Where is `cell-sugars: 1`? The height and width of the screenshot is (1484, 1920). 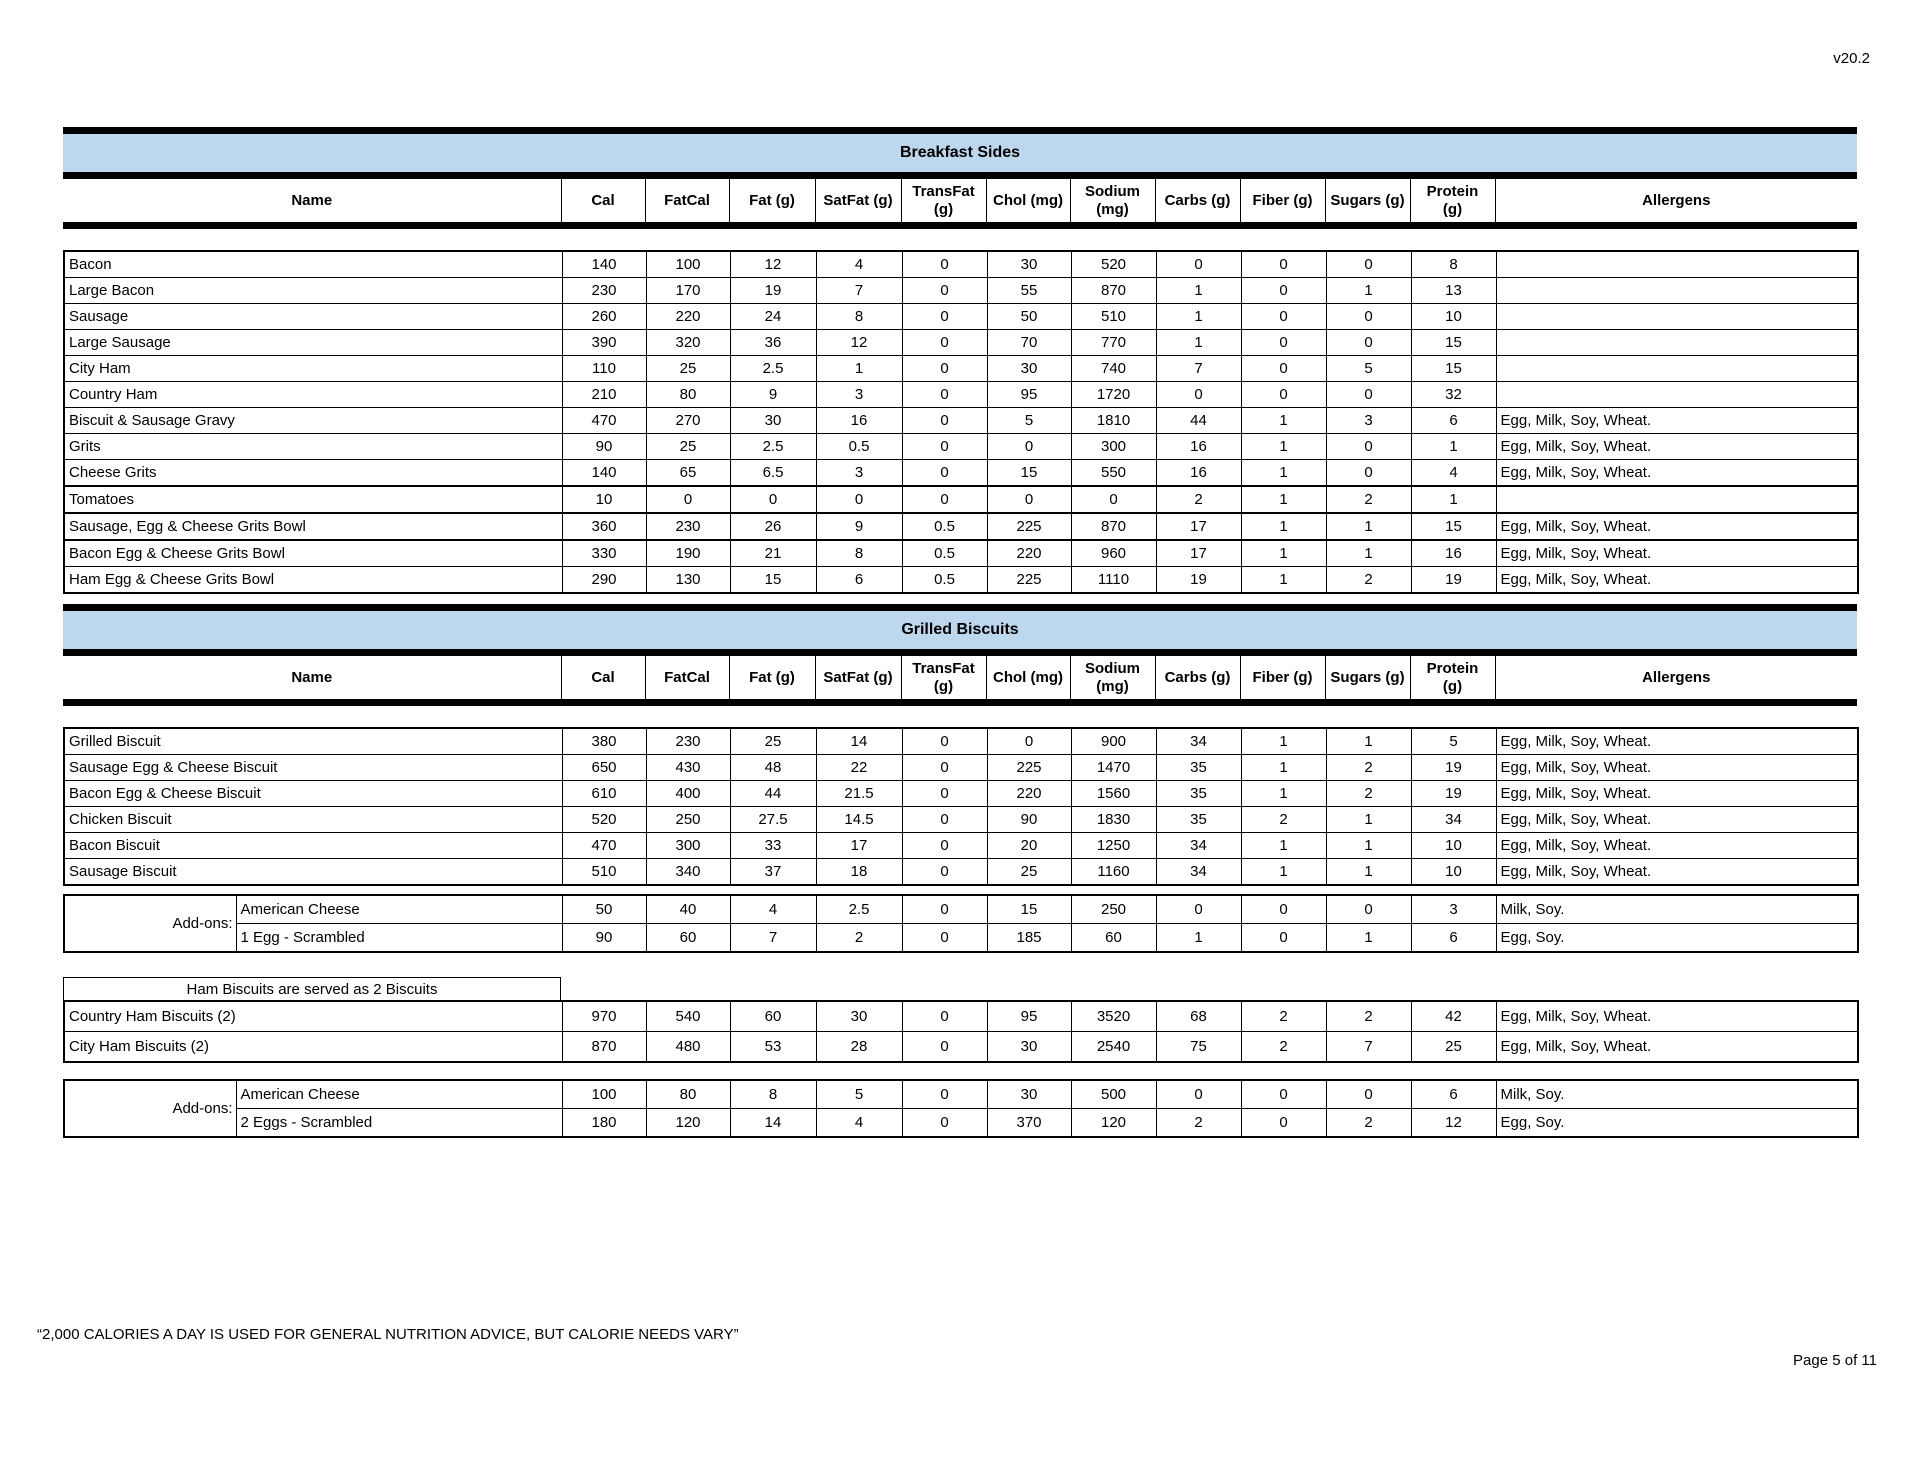 cell-sugars: 1 is located at coordinates (1368, 526).